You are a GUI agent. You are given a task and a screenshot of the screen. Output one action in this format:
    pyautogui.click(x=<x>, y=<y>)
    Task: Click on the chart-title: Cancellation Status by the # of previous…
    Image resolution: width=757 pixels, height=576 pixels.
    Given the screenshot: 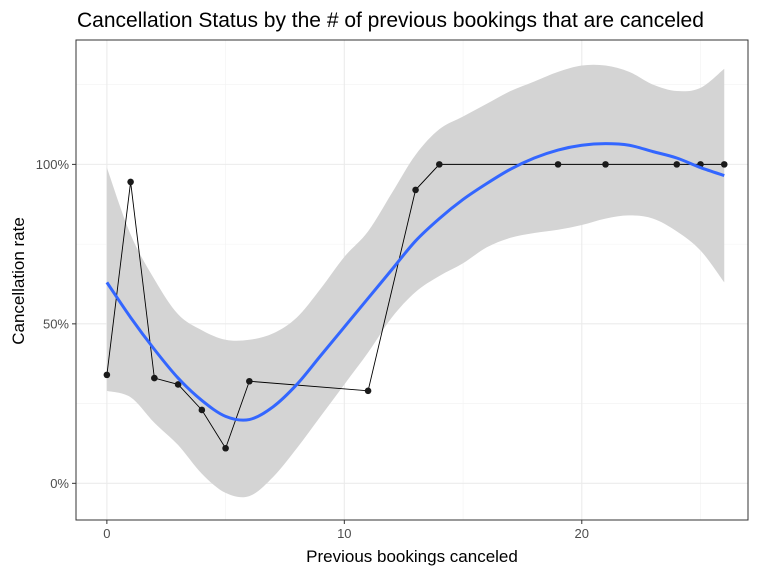 What is the action you would take?
    pyautogui.click(x=390, y=20)
    